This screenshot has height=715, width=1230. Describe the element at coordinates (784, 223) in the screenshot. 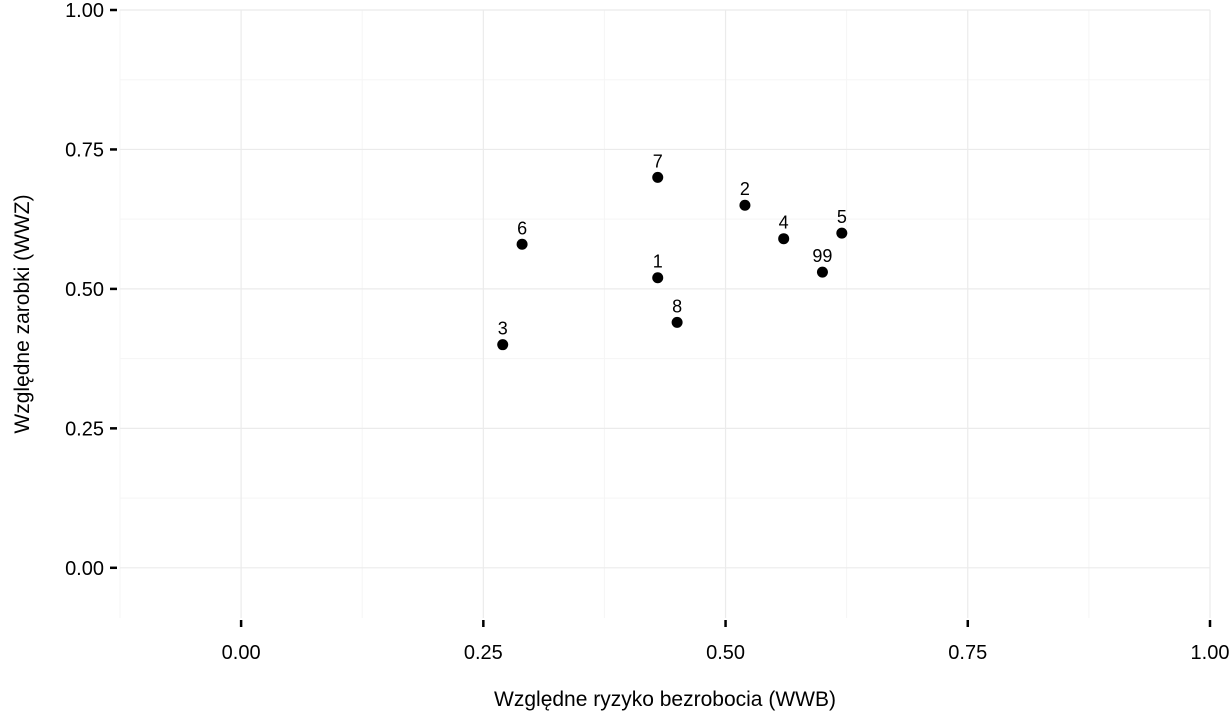

I see `point-label: 4` at that location.